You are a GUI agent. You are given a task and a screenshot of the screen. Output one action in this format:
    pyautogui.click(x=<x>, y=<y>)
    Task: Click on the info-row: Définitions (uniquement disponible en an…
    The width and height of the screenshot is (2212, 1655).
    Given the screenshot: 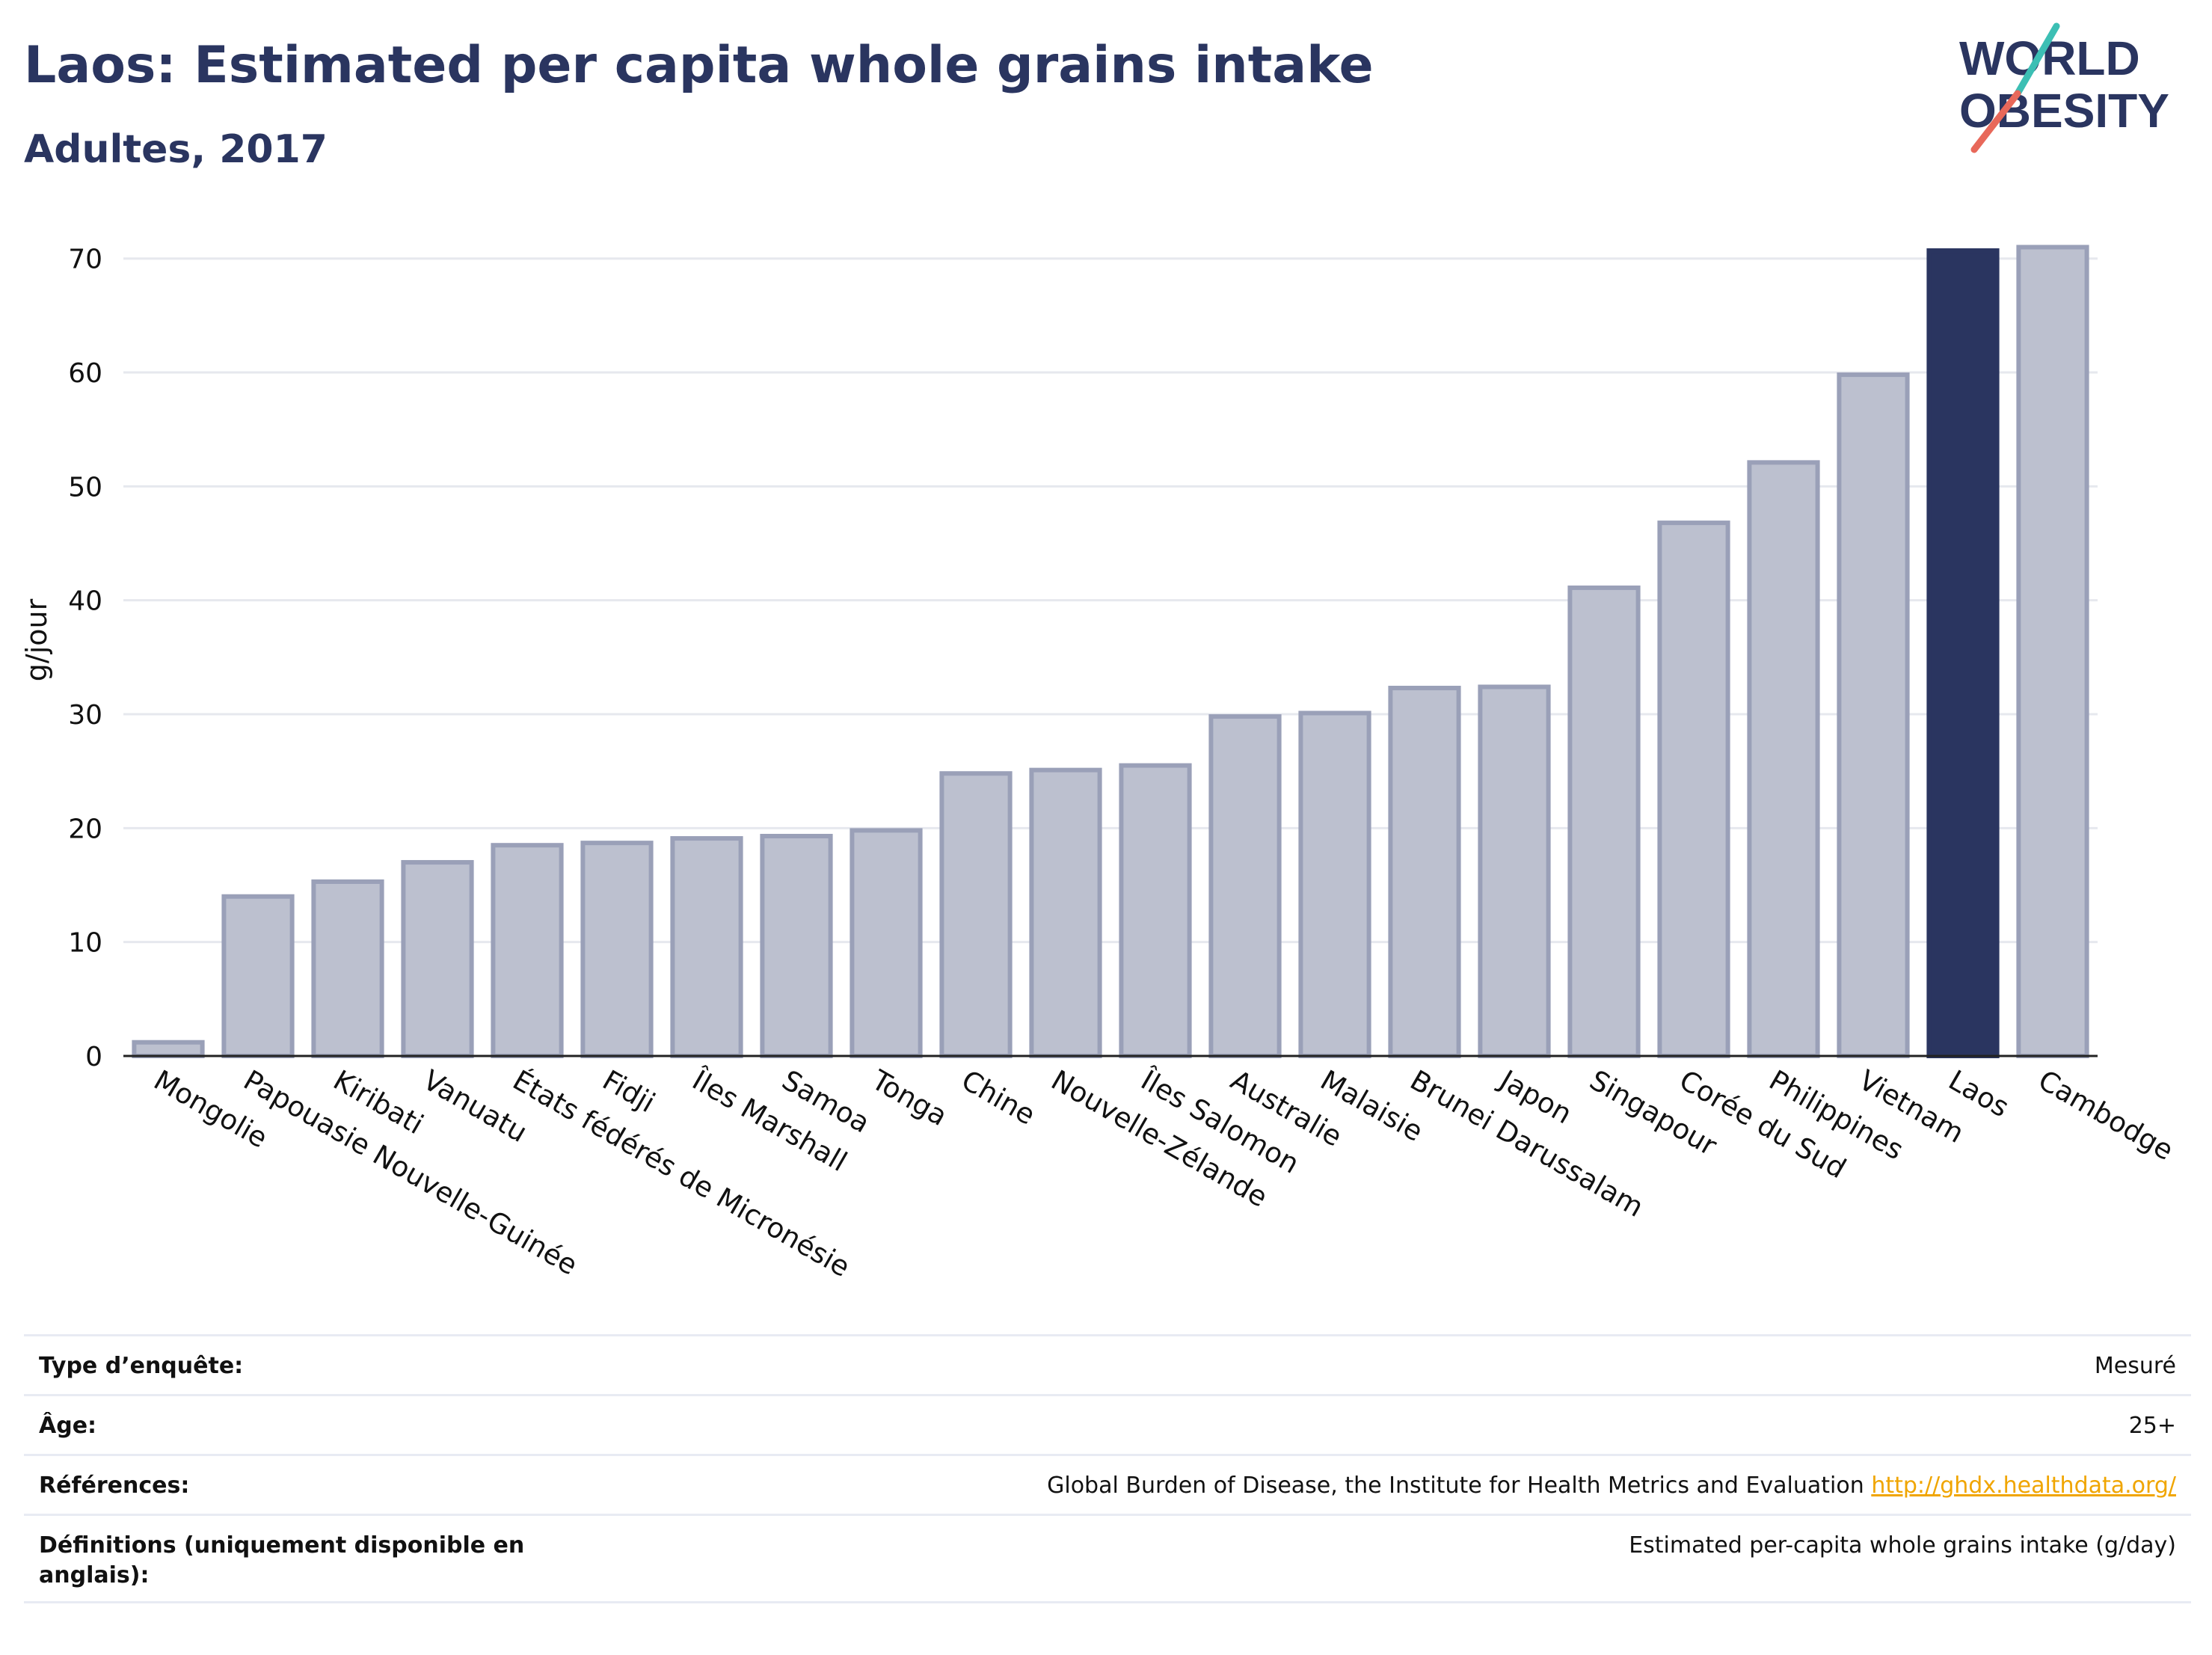 What is the action you would take?
    pyautogui.click(x=1107, y=1558)
    